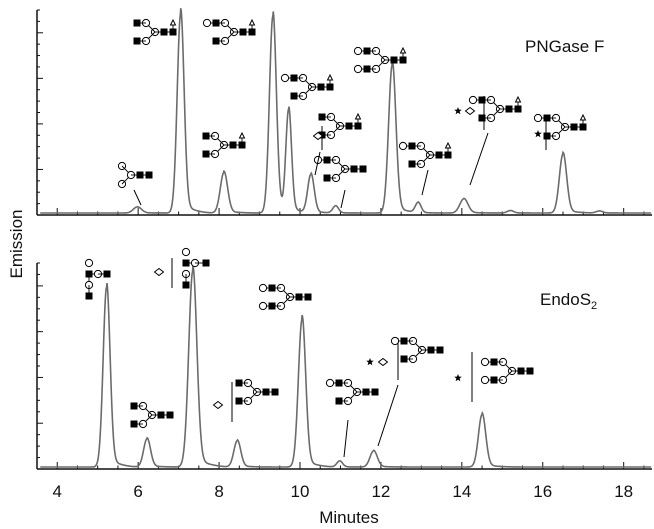 The image size is (654, 529). What do you see at coordinates (564, 46) in the screenshot?
I see `panel-label-pngase: PNGase F` at bounding box center [564, 46].